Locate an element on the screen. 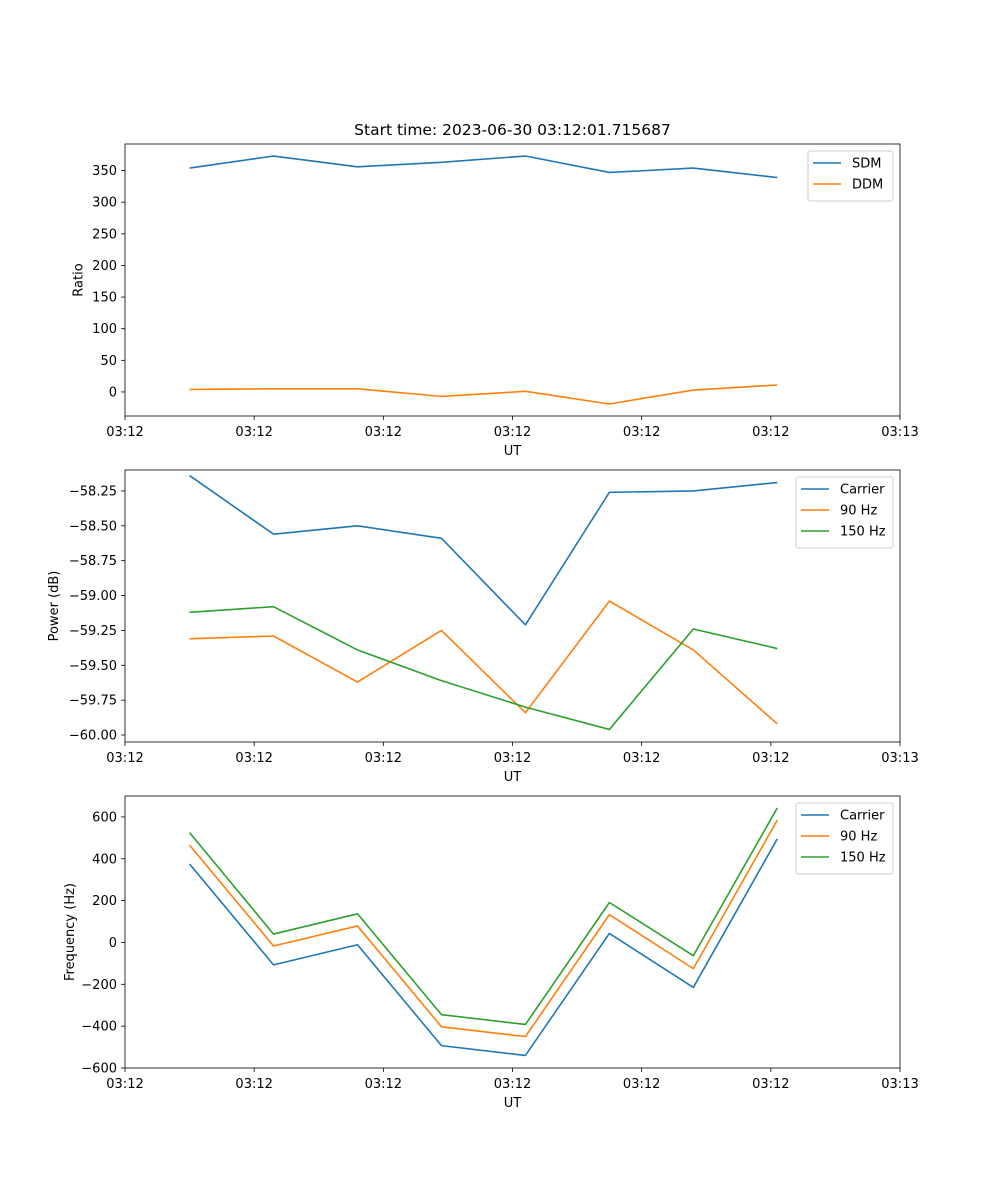  chart-3-x-tick-label-1: 03:12 is located at coordinates (124, 1084).